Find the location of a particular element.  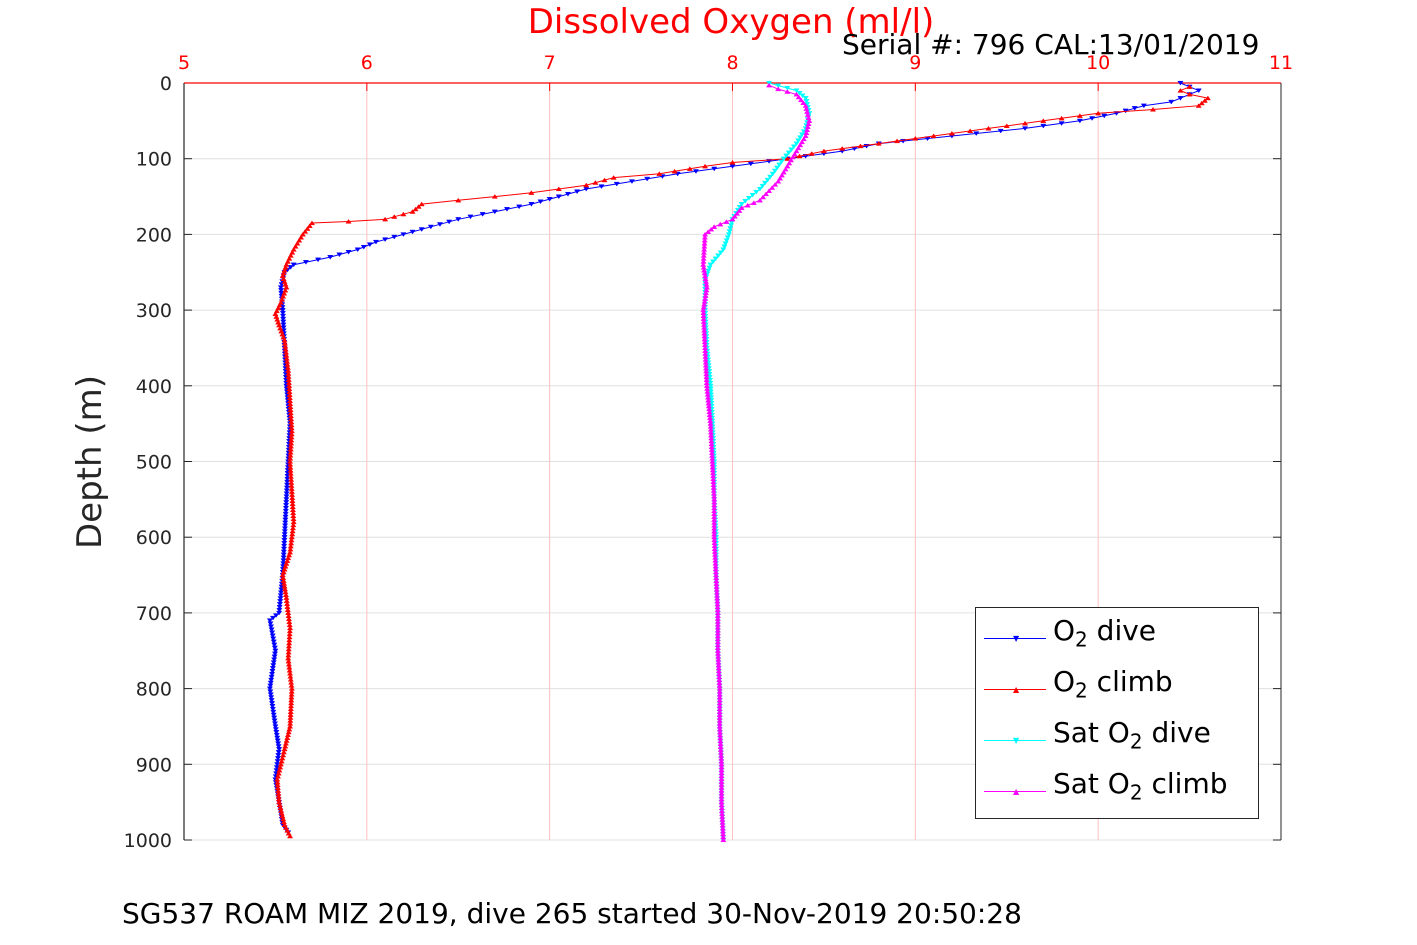

x-tick-label: 6 is located at coordinates (367, 63).